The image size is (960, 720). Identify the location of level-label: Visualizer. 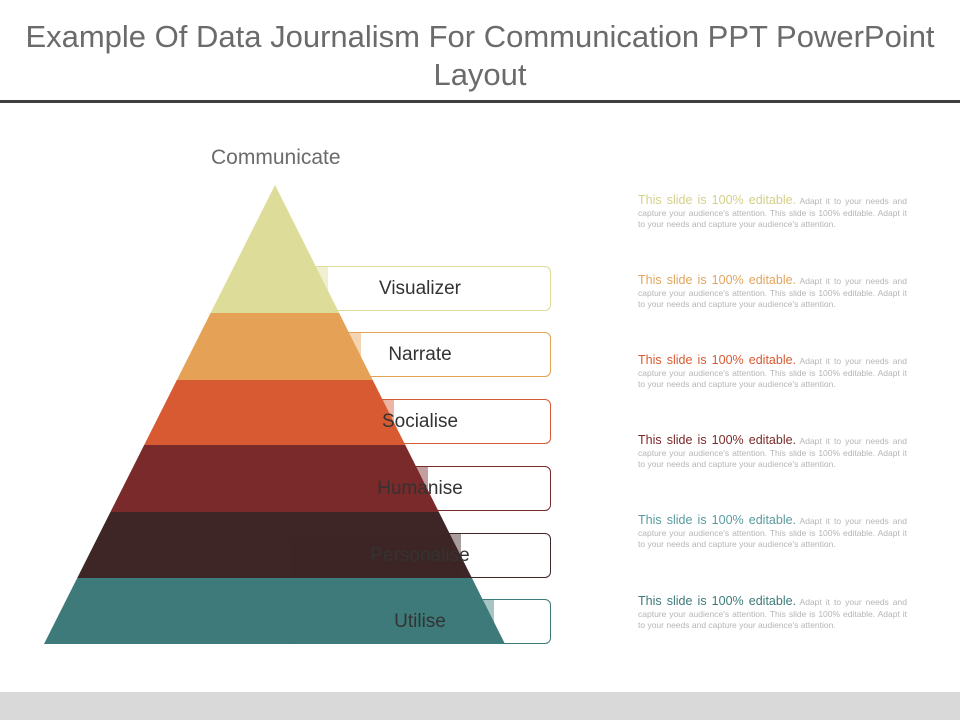
(420, 288).